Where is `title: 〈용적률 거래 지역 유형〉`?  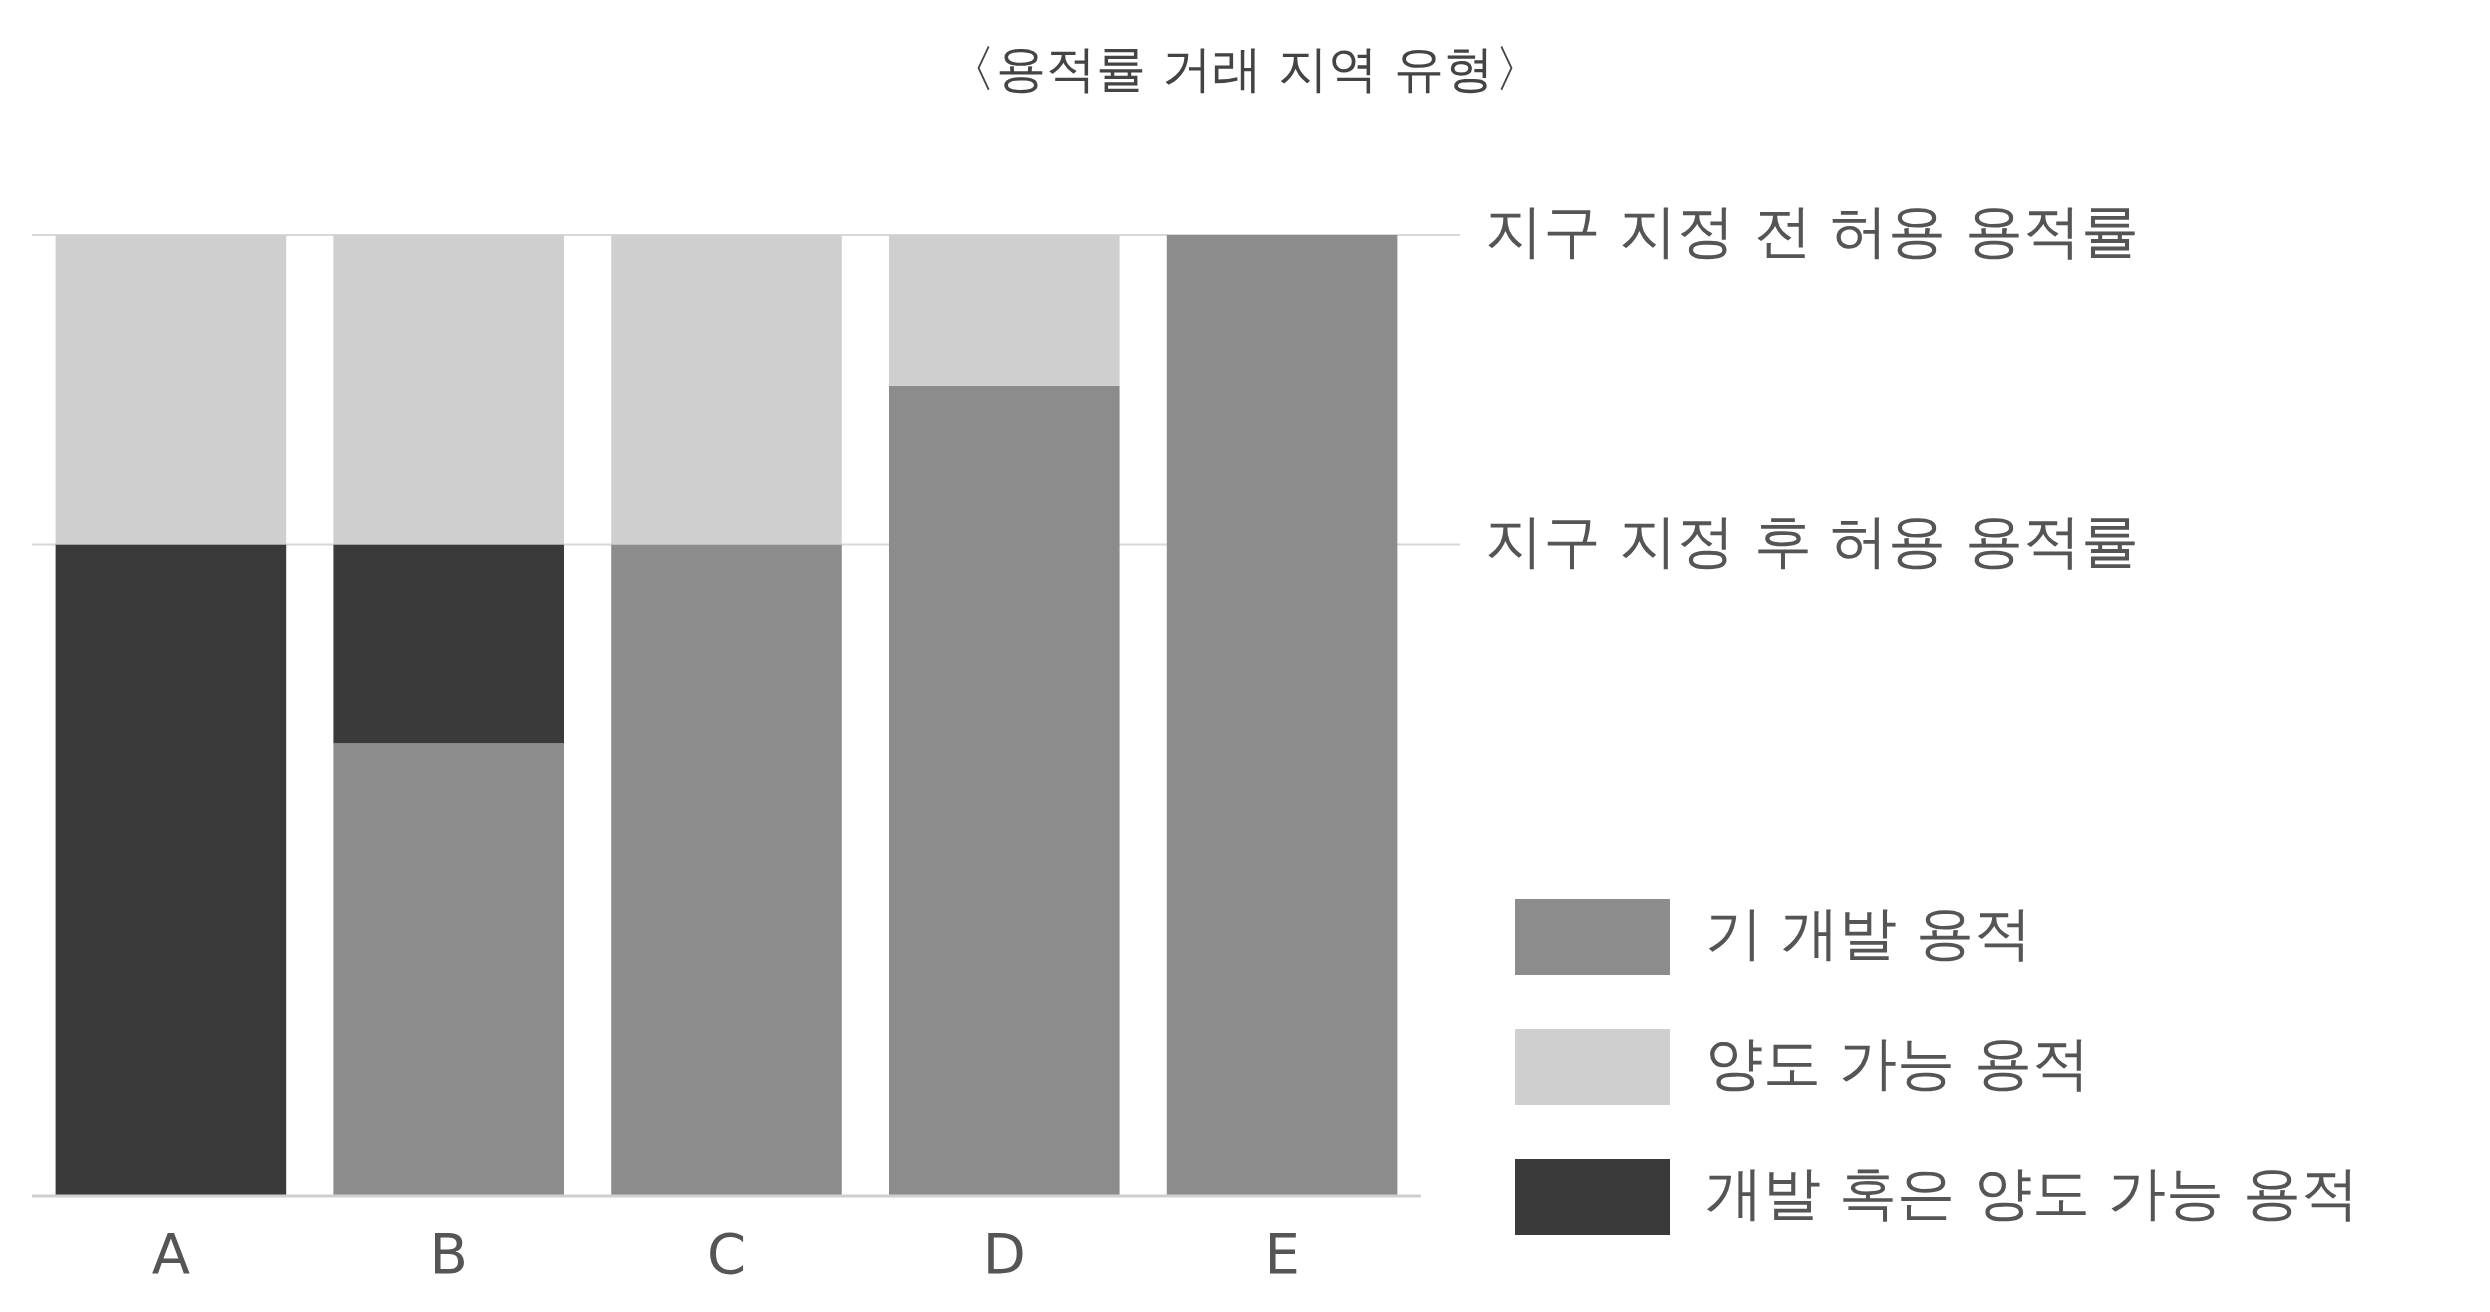 title: 〈용적률 거래 지역 유형〉 is located at coordinates (1245, 68).